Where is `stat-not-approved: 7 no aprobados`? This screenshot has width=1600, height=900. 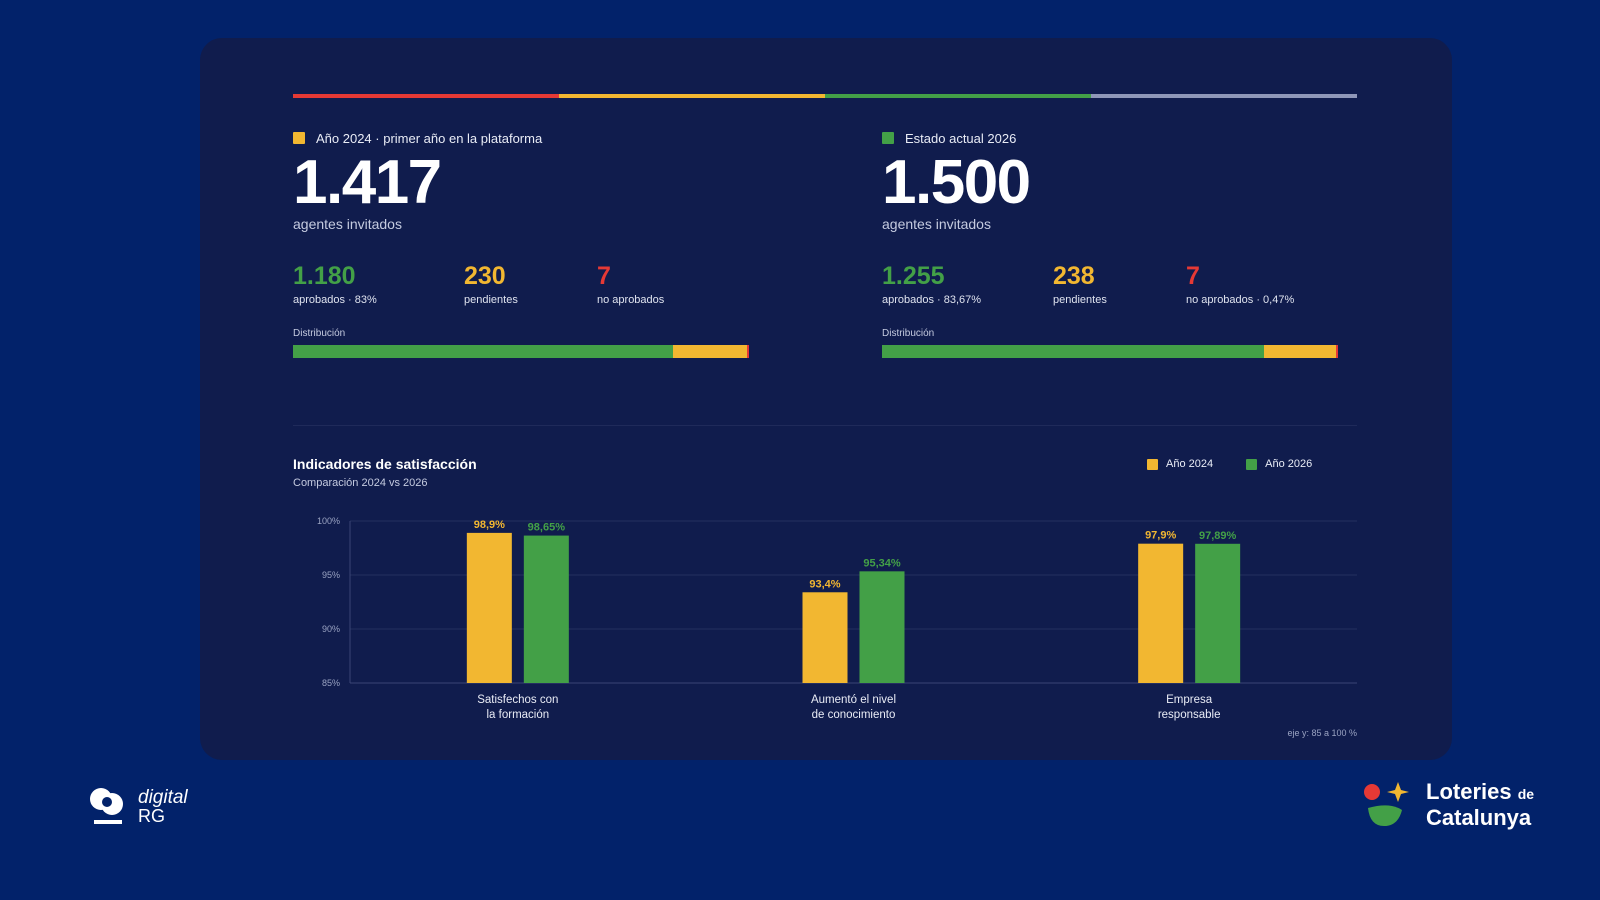 stat-not-approved: 7 no aprobados is located at coordinates (630, 284).